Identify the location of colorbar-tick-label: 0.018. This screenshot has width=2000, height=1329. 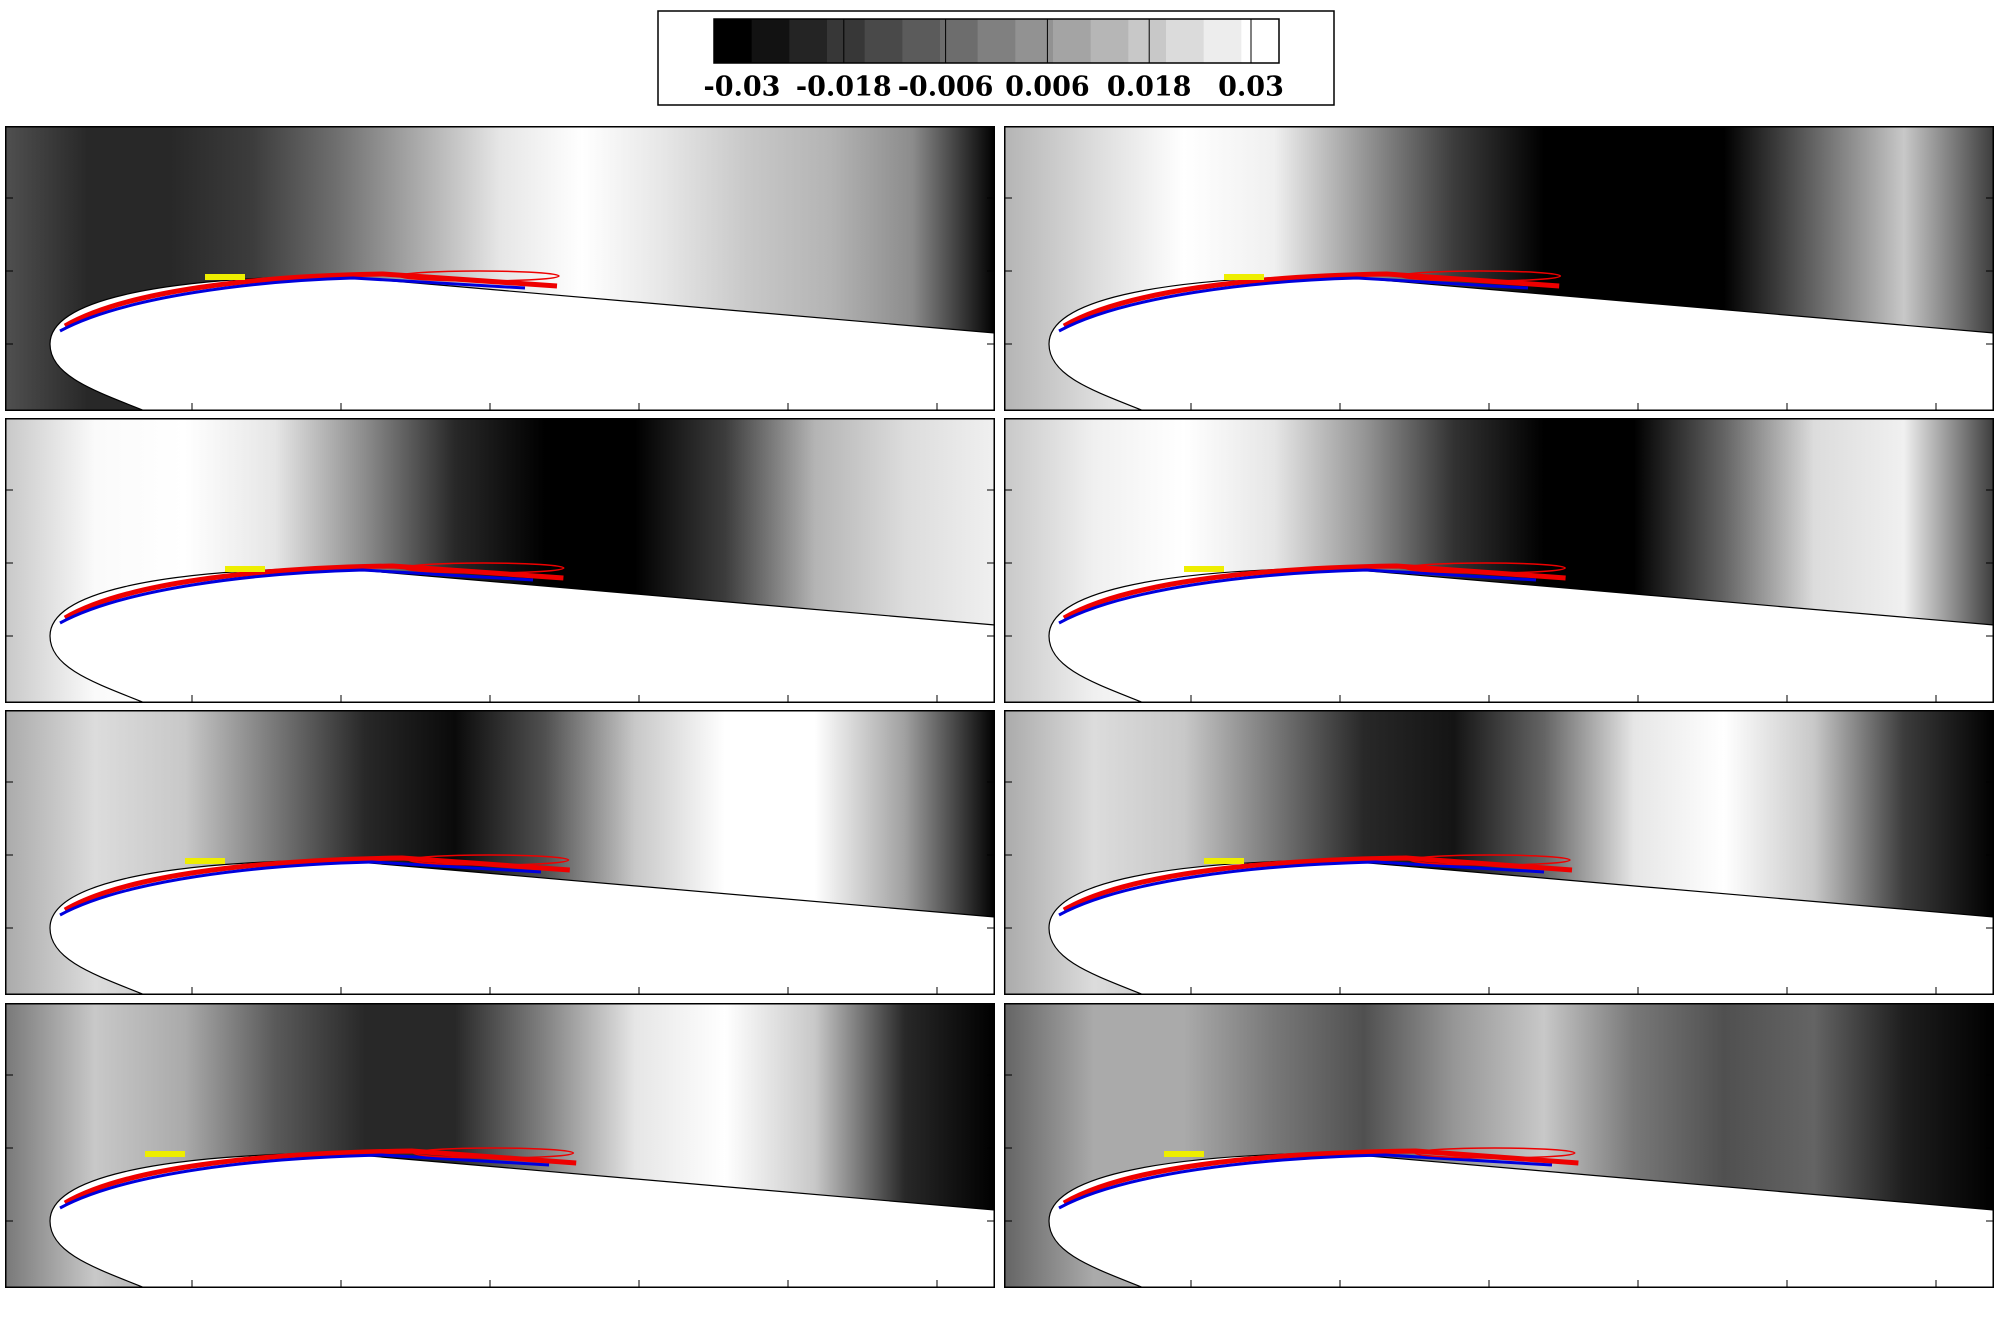
(1149, 87).